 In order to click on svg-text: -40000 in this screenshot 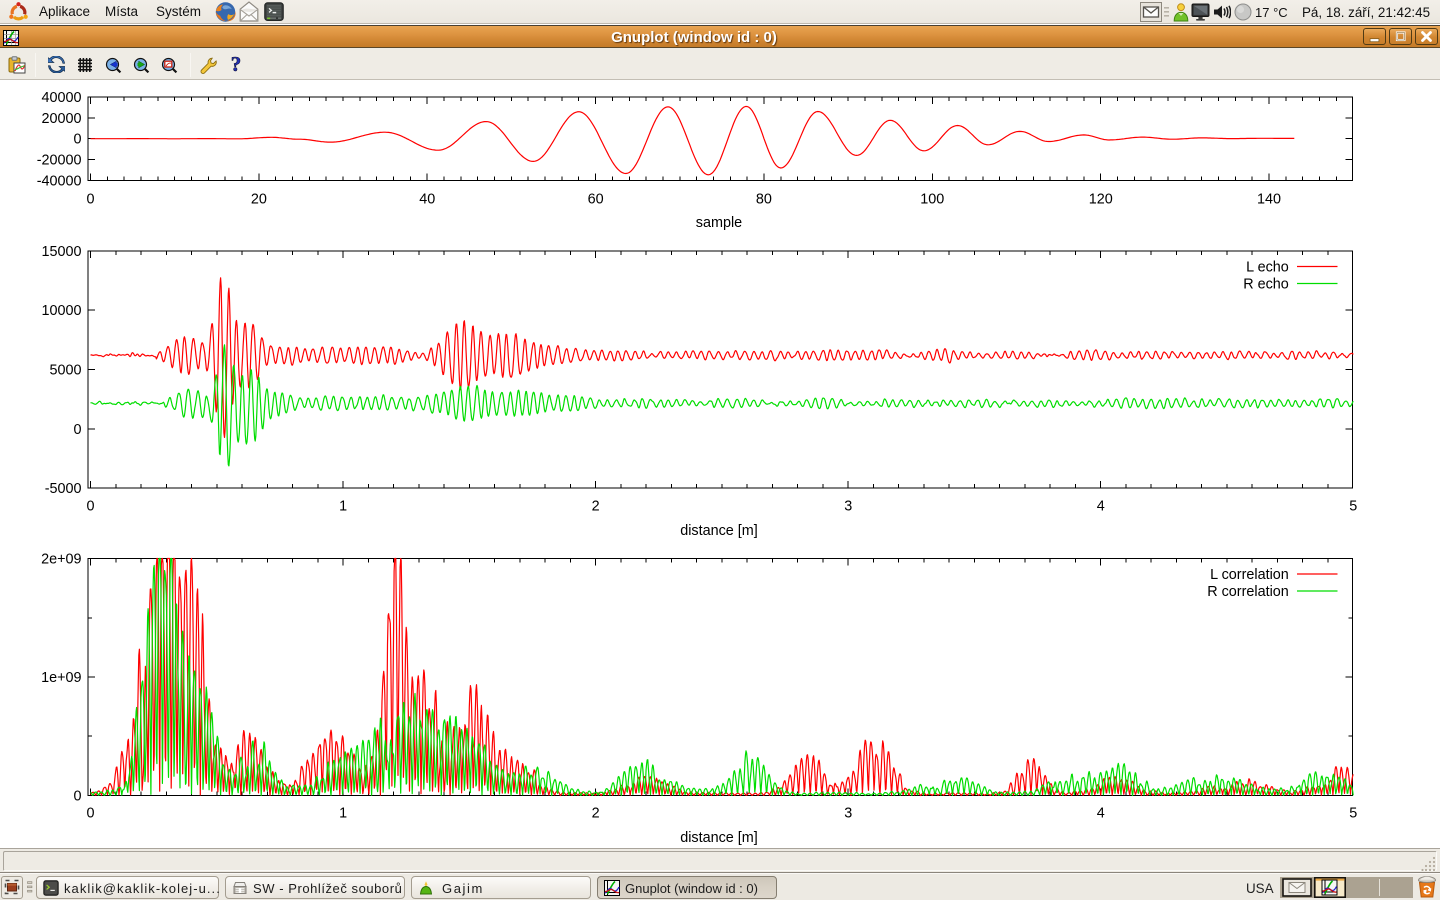, I will do `click(59, 182)`.